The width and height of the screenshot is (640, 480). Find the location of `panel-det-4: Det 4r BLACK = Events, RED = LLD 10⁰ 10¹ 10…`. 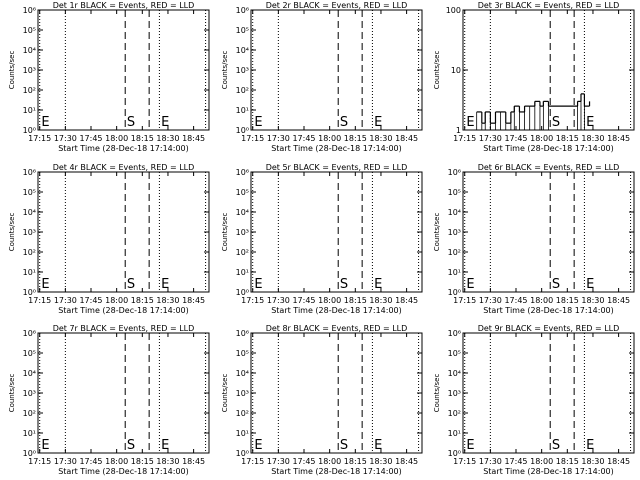

panel-det-4: Det 4r BLACK = Events, RED = LLD 10⁰ 10¹ 10… is located at coordinates (109, 239).